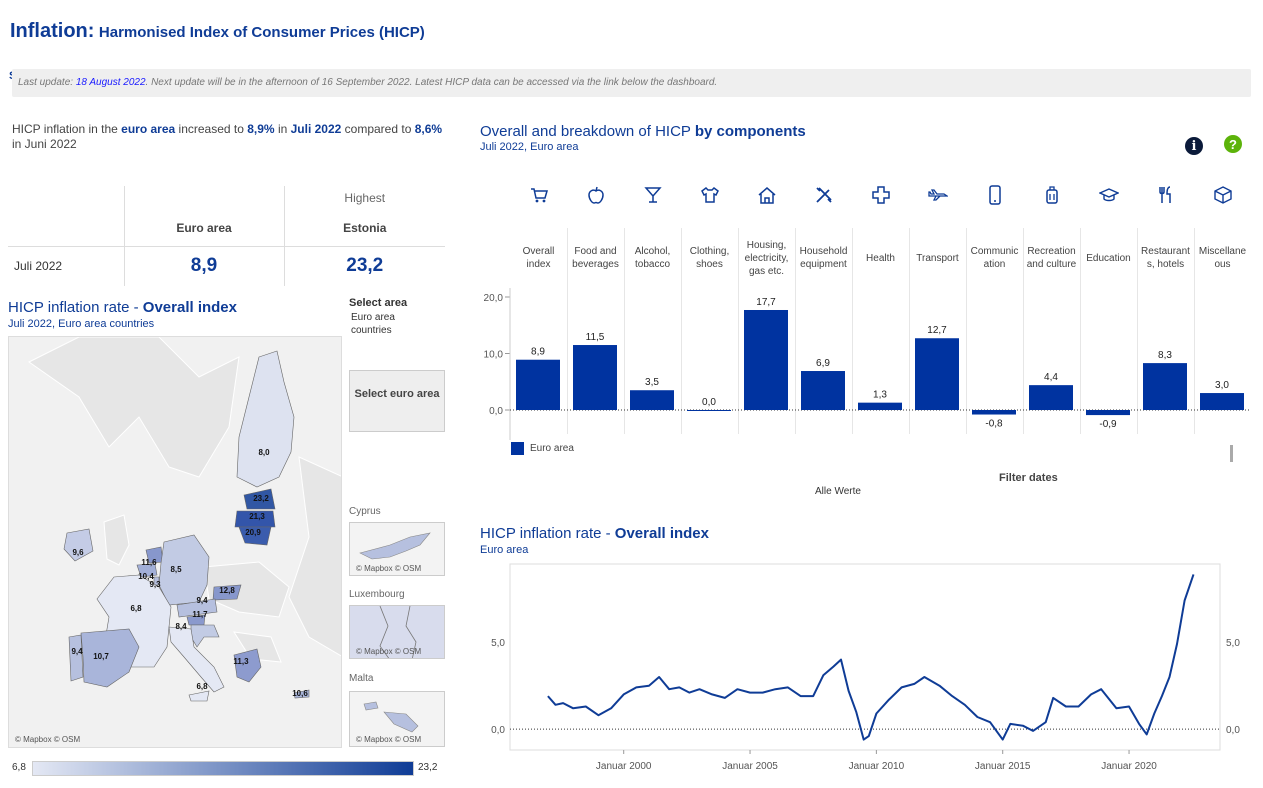  What do you see at coordinates (624, 766) in the screenshot?
I see `line-x-tick-label: Januar 2000` at bounding box center [624, 766].